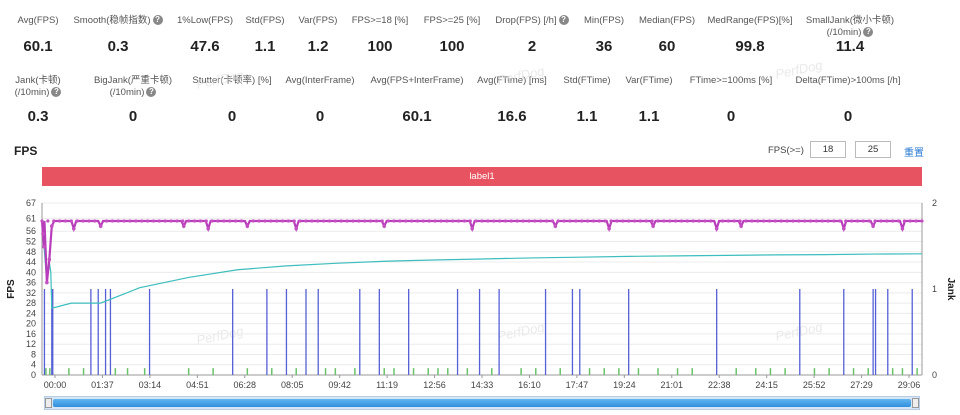 The image size is (960, 415). I want to click on stat-label: 1%Low(FPS), so click(205, 20).